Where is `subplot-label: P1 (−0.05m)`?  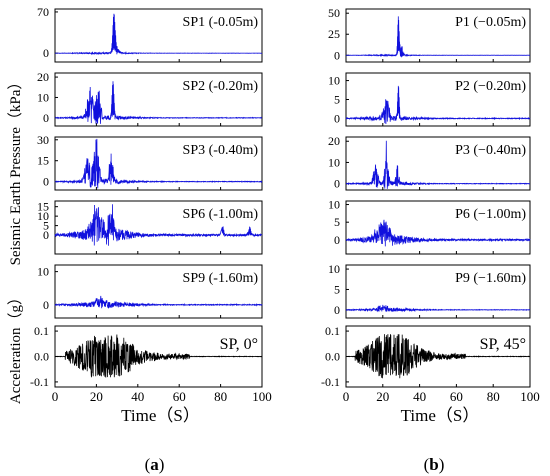
subplot-label: P1 (−0.05m) is located at coordinates (490, 22).